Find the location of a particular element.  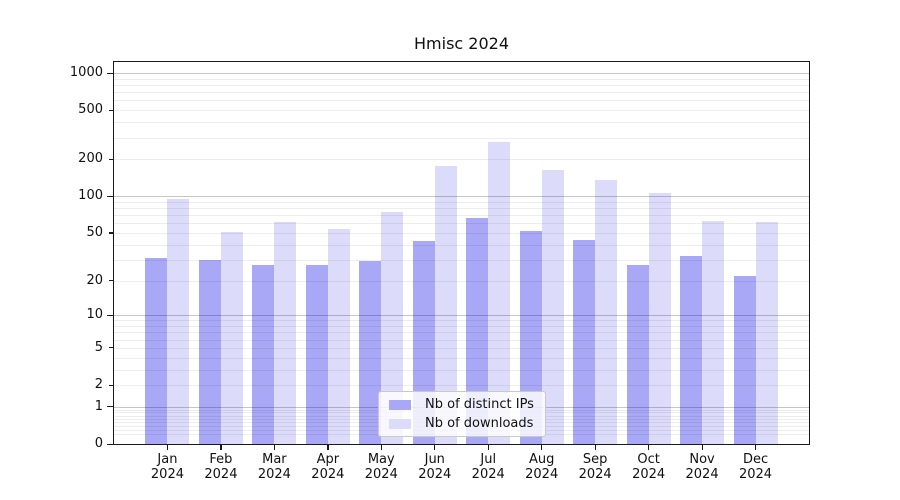

legend-item-distinct-ips: Nb of distinct IPs is located at coordinates (467, 404).